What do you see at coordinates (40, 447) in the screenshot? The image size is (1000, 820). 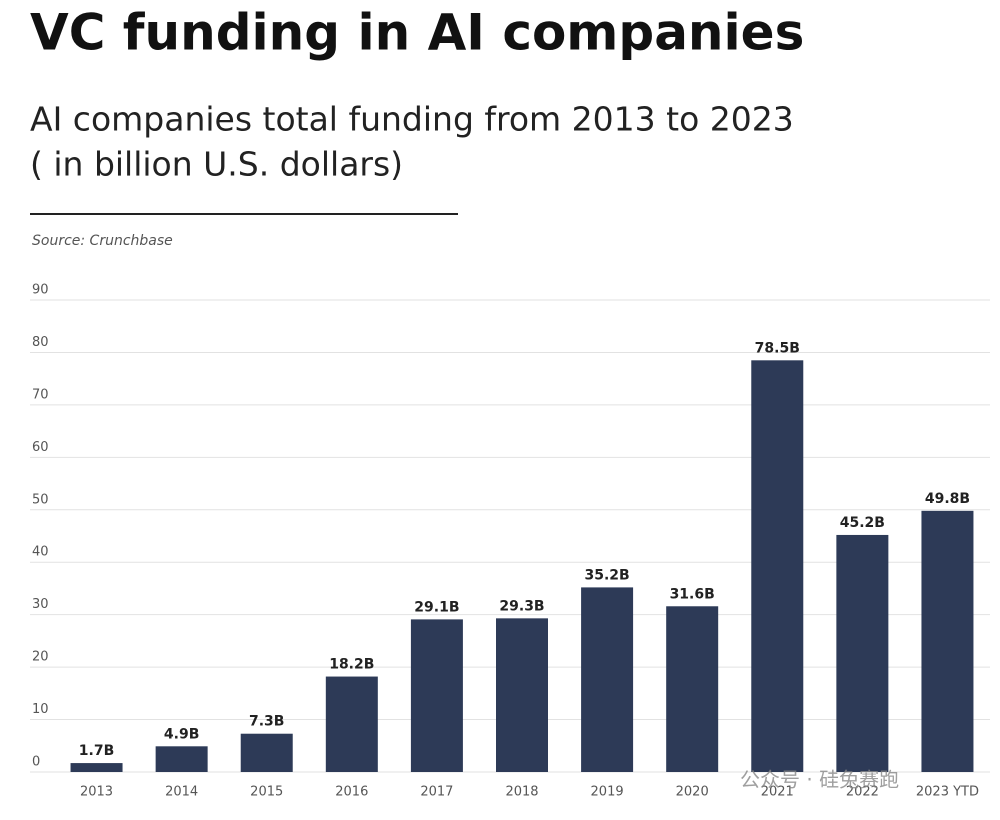 I see `y-tick-label: 60` at bounding box center [40, 447].